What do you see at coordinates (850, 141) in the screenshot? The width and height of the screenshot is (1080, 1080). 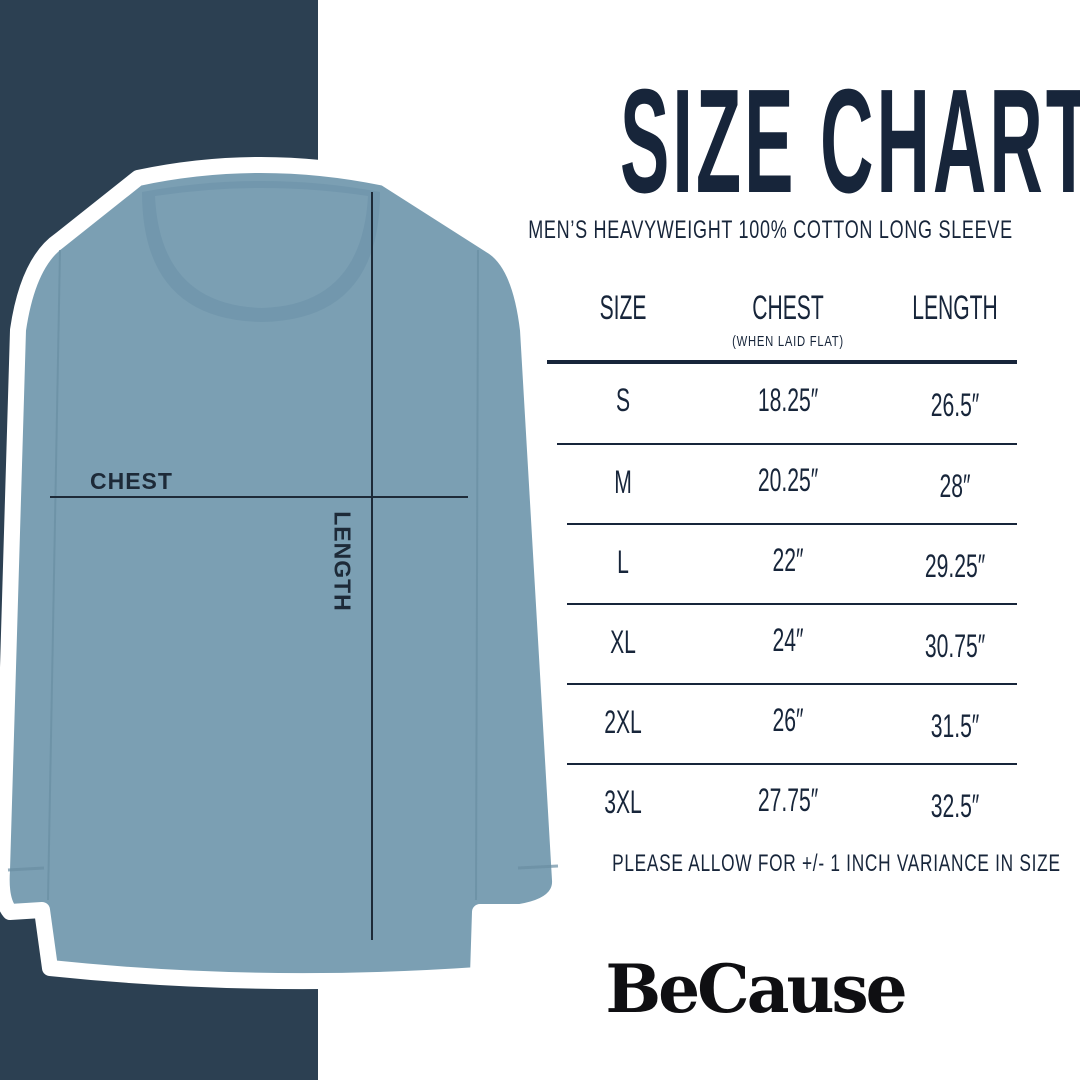 I see `page-title: SIZE CHART` at bounding box center [850, 141].